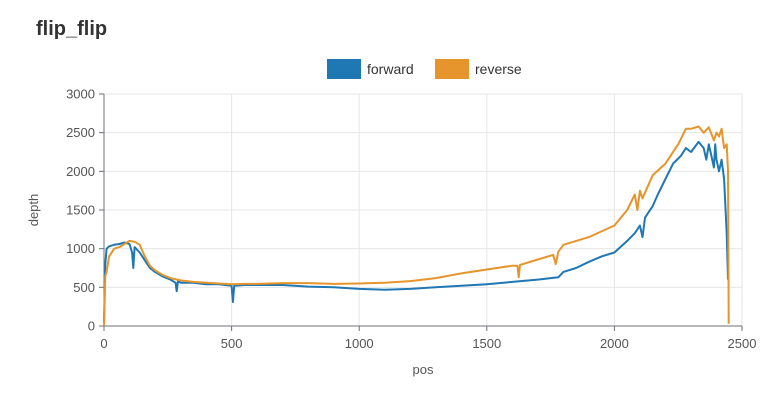  Describe the element at coordinates (498, 69) in the screenshot. I see `legend-label-reverse: reverse` at that location.